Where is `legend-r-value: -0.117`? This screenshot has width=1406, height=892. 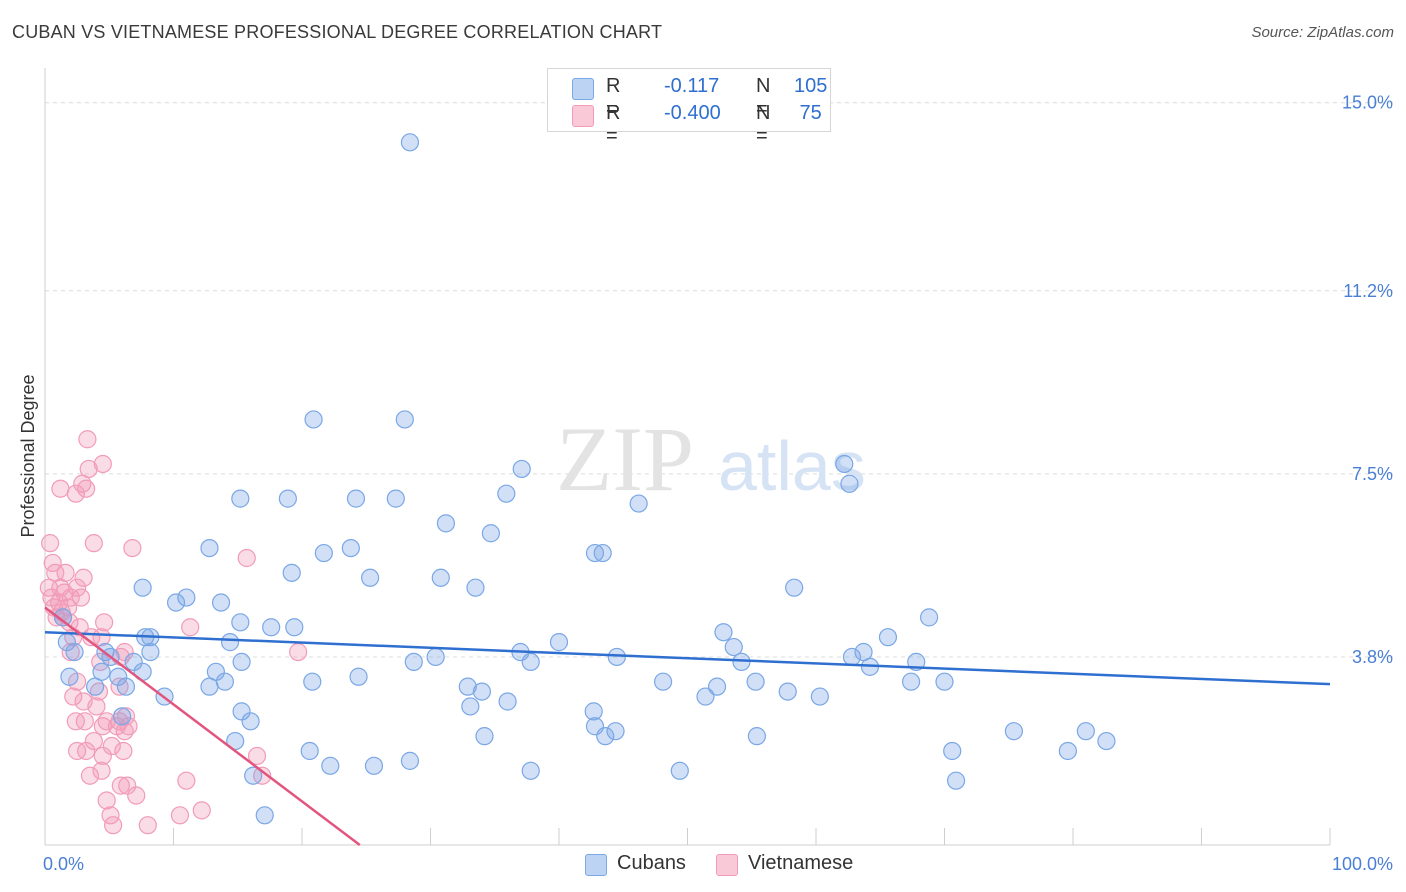 legend-r-value: -0.117 is located at coordinates (692, 86).